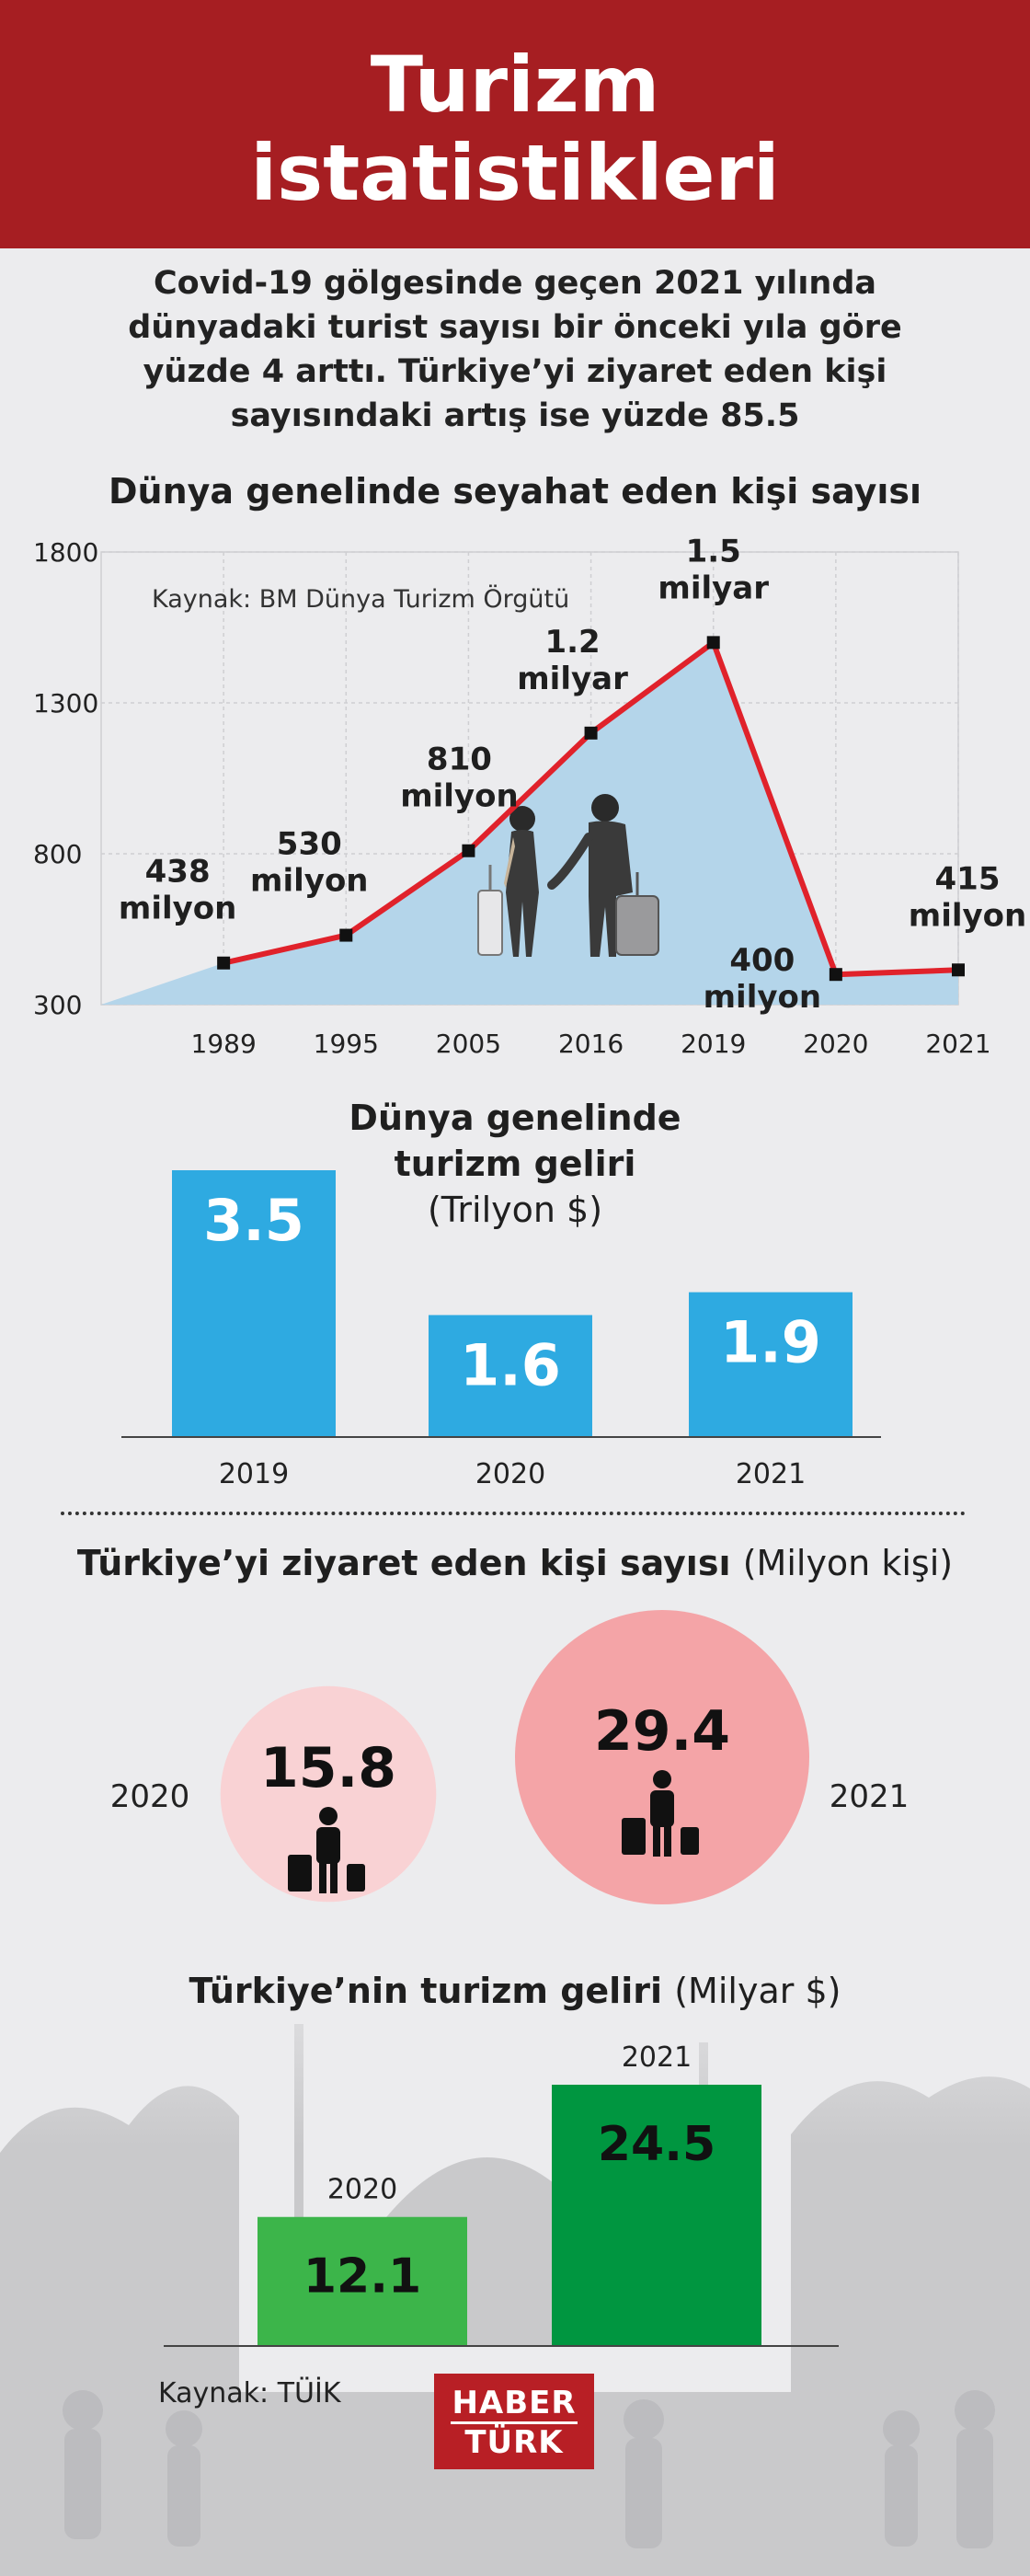  Describe the element at coordinates (360, 599) in the screenshot. I see `chart-source: Kaynak: BM Dünya Turizm Örgütü` at that location.